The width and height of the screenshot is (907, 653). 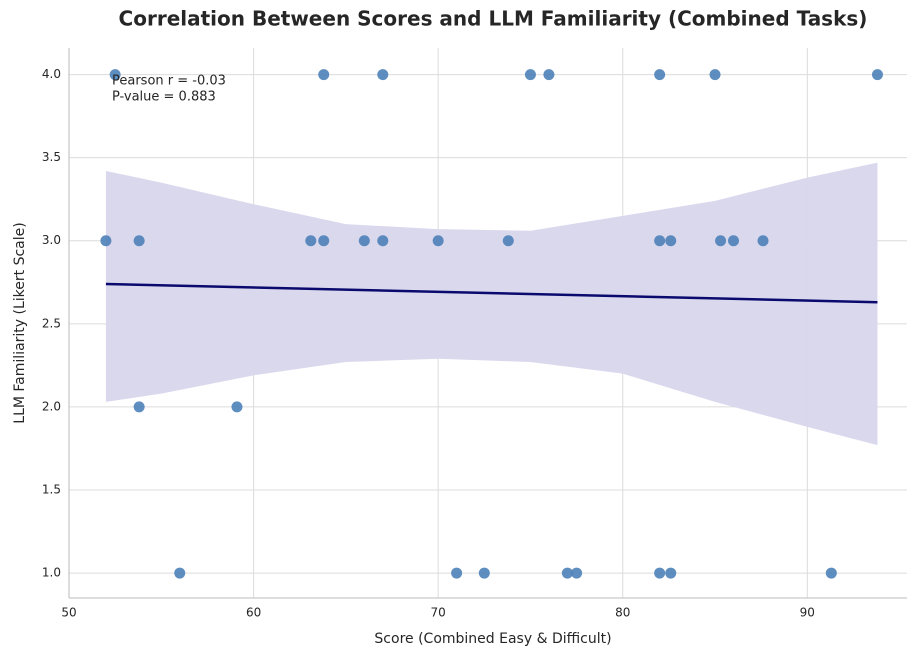 What do you see at coordinates (51, 157) in the screenshot?
I see `y-tick-label: 3.5` at bounding box center [51, 157].